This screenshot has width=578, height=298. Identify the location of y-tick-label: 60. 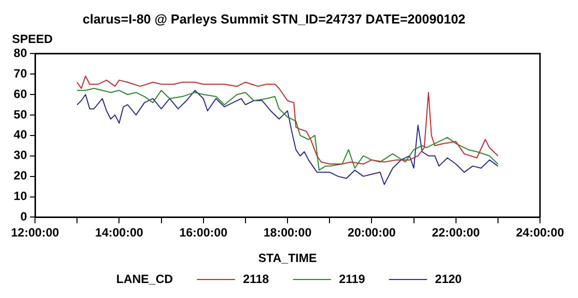
(21, 93).